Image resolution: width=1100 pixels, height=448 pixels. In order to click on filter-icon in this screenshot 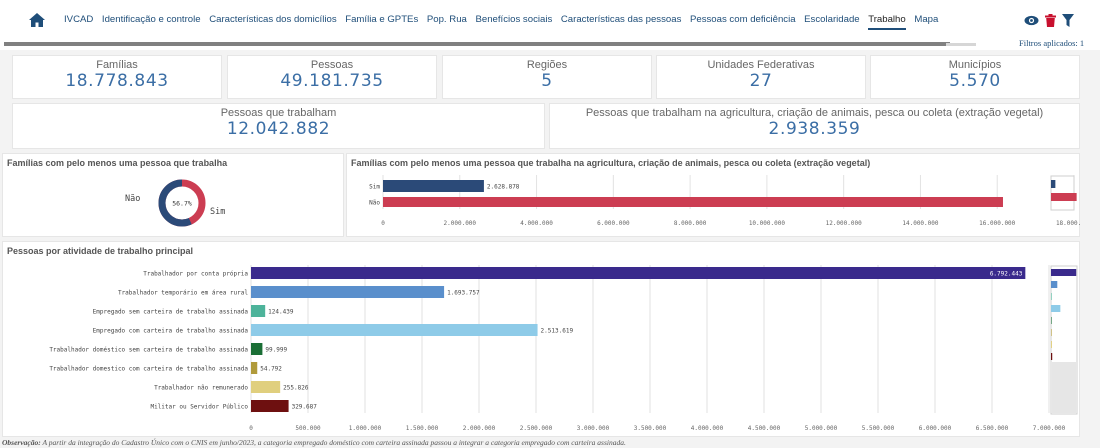, I will do `click(1068, 20)`.